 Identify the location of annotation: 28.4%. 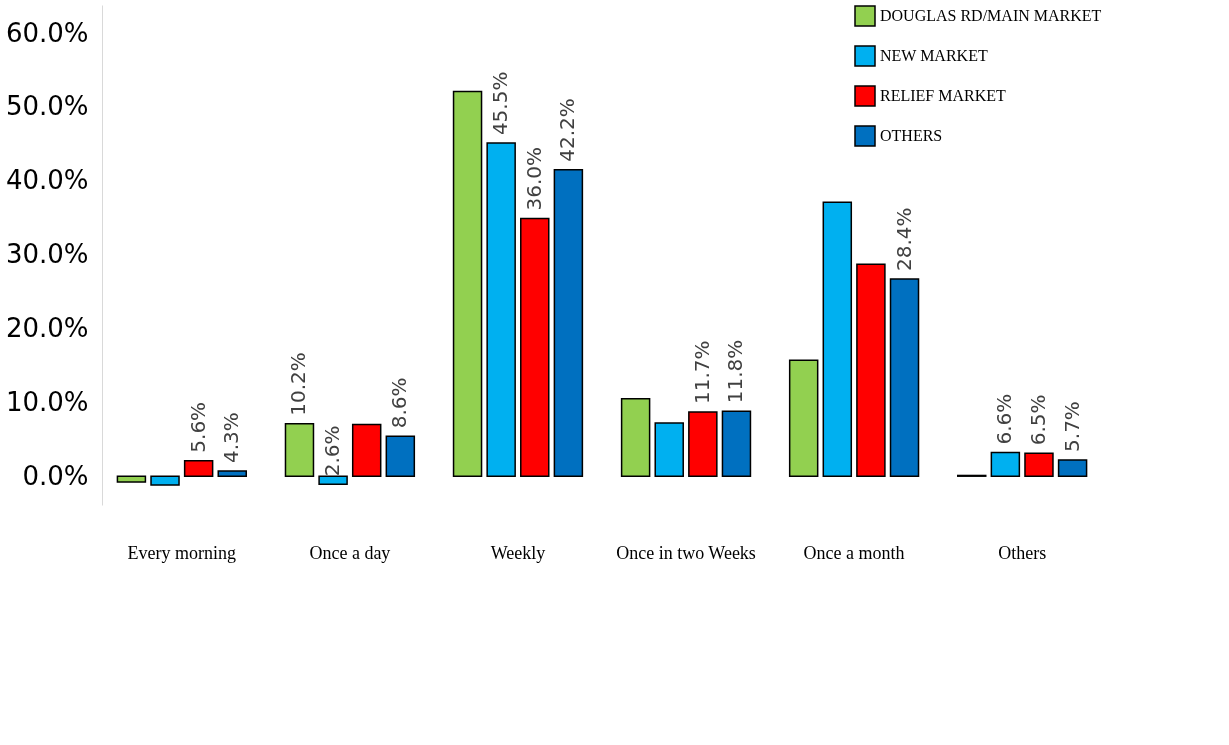
(903, 239).